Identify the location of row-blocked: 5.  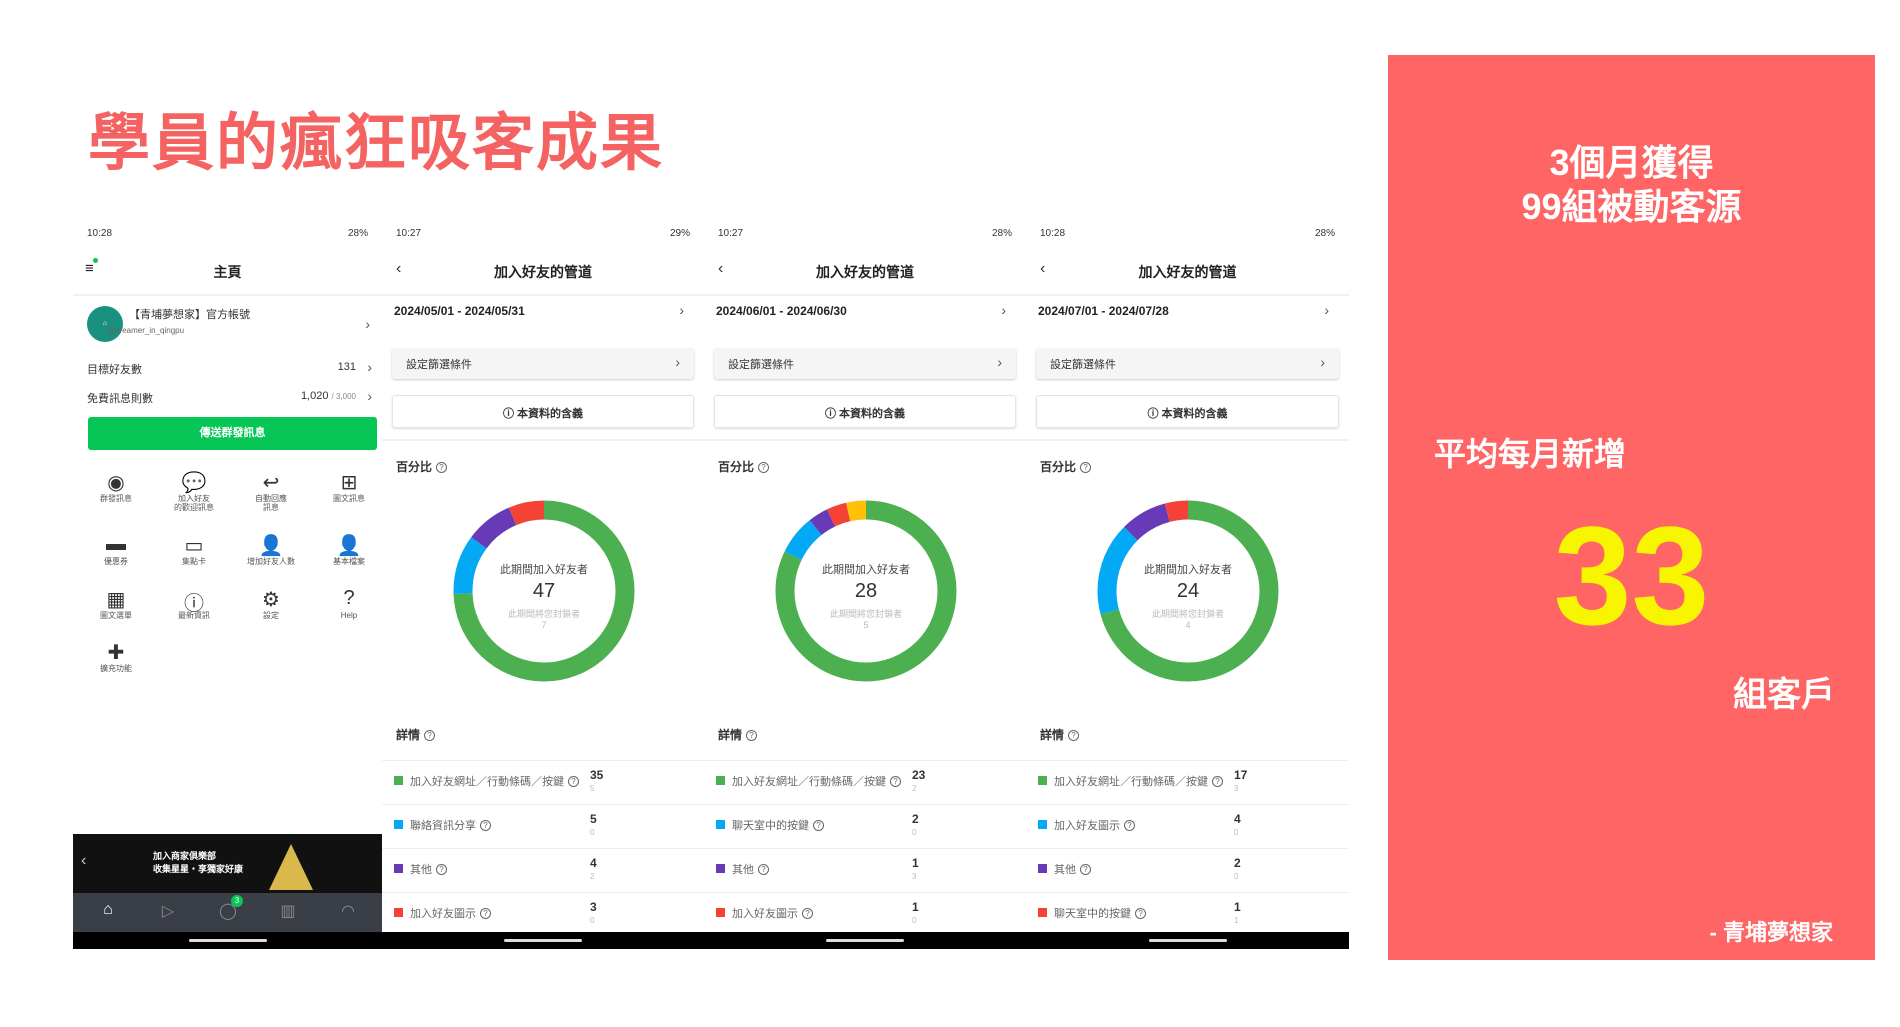
(592, 788).